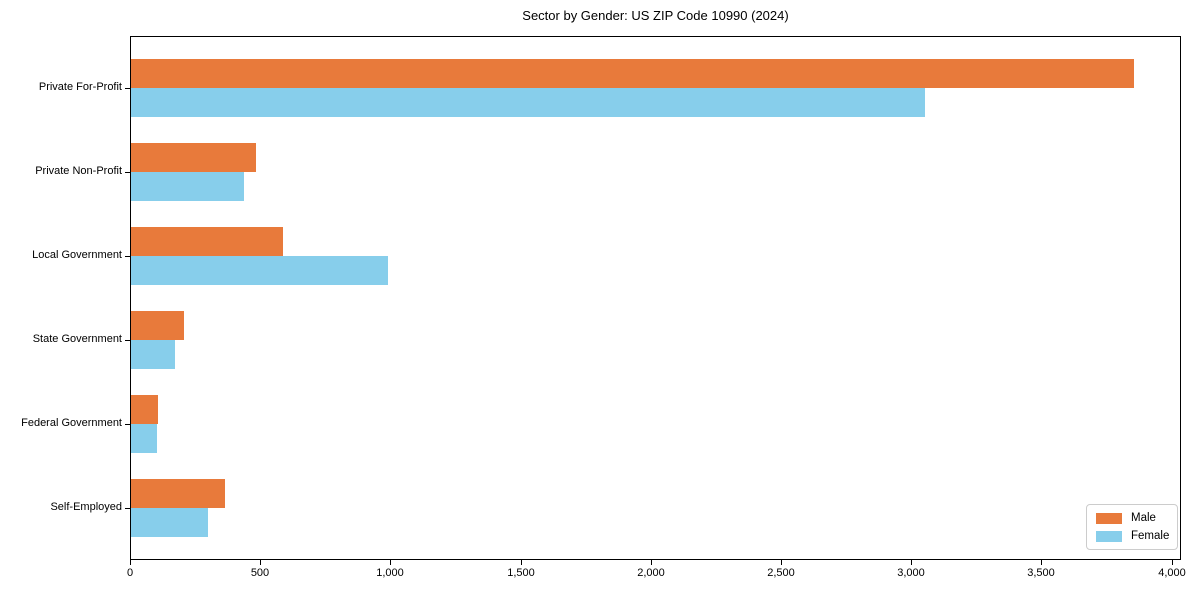 The image size is (1200, 600). What do you see at coordinates (1150, 536) in the screenshot?
I see `legend-label-female: Female` at bounding box center [1150, 536].